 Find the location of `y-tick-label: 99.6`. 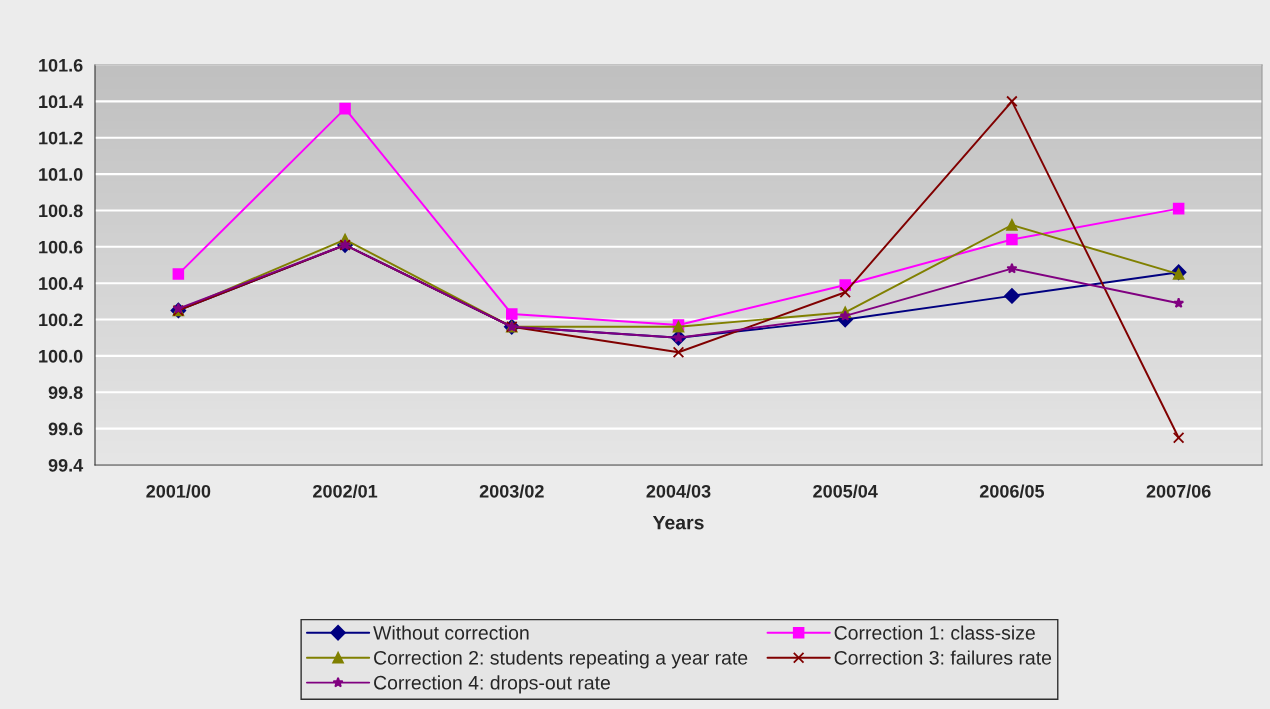

y-tick-label: 99.6 is located at coordinates (65, 429).